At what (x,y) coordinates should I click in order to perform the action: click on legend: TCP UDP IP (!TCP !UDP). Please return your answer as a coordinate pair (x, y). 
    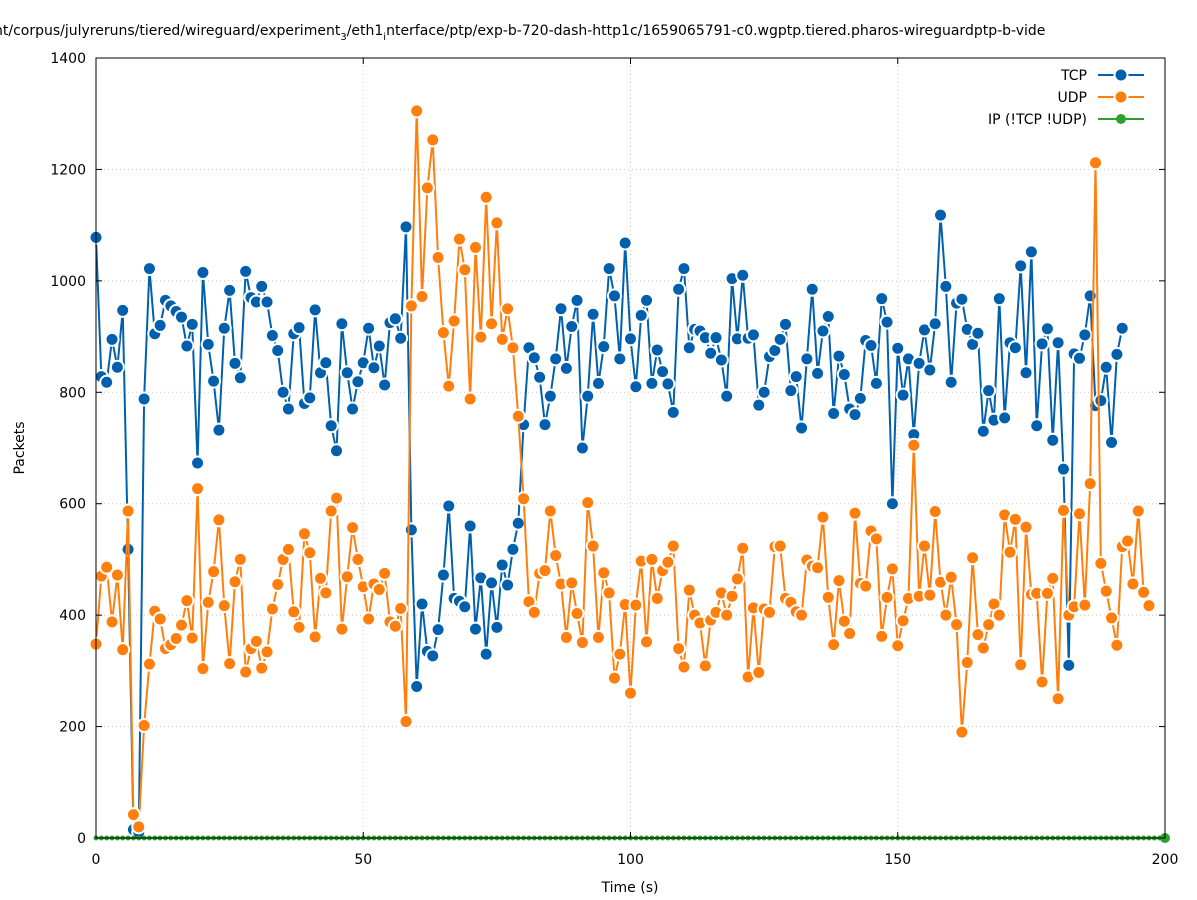
    Looking at the image, I should click on (1066, 97).